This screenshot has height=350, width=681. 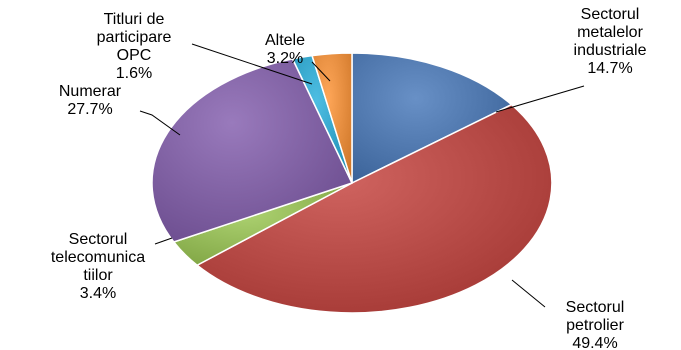 I want to click on slice-label-3: Numerar 27.7%, so click(x=90, y=100).